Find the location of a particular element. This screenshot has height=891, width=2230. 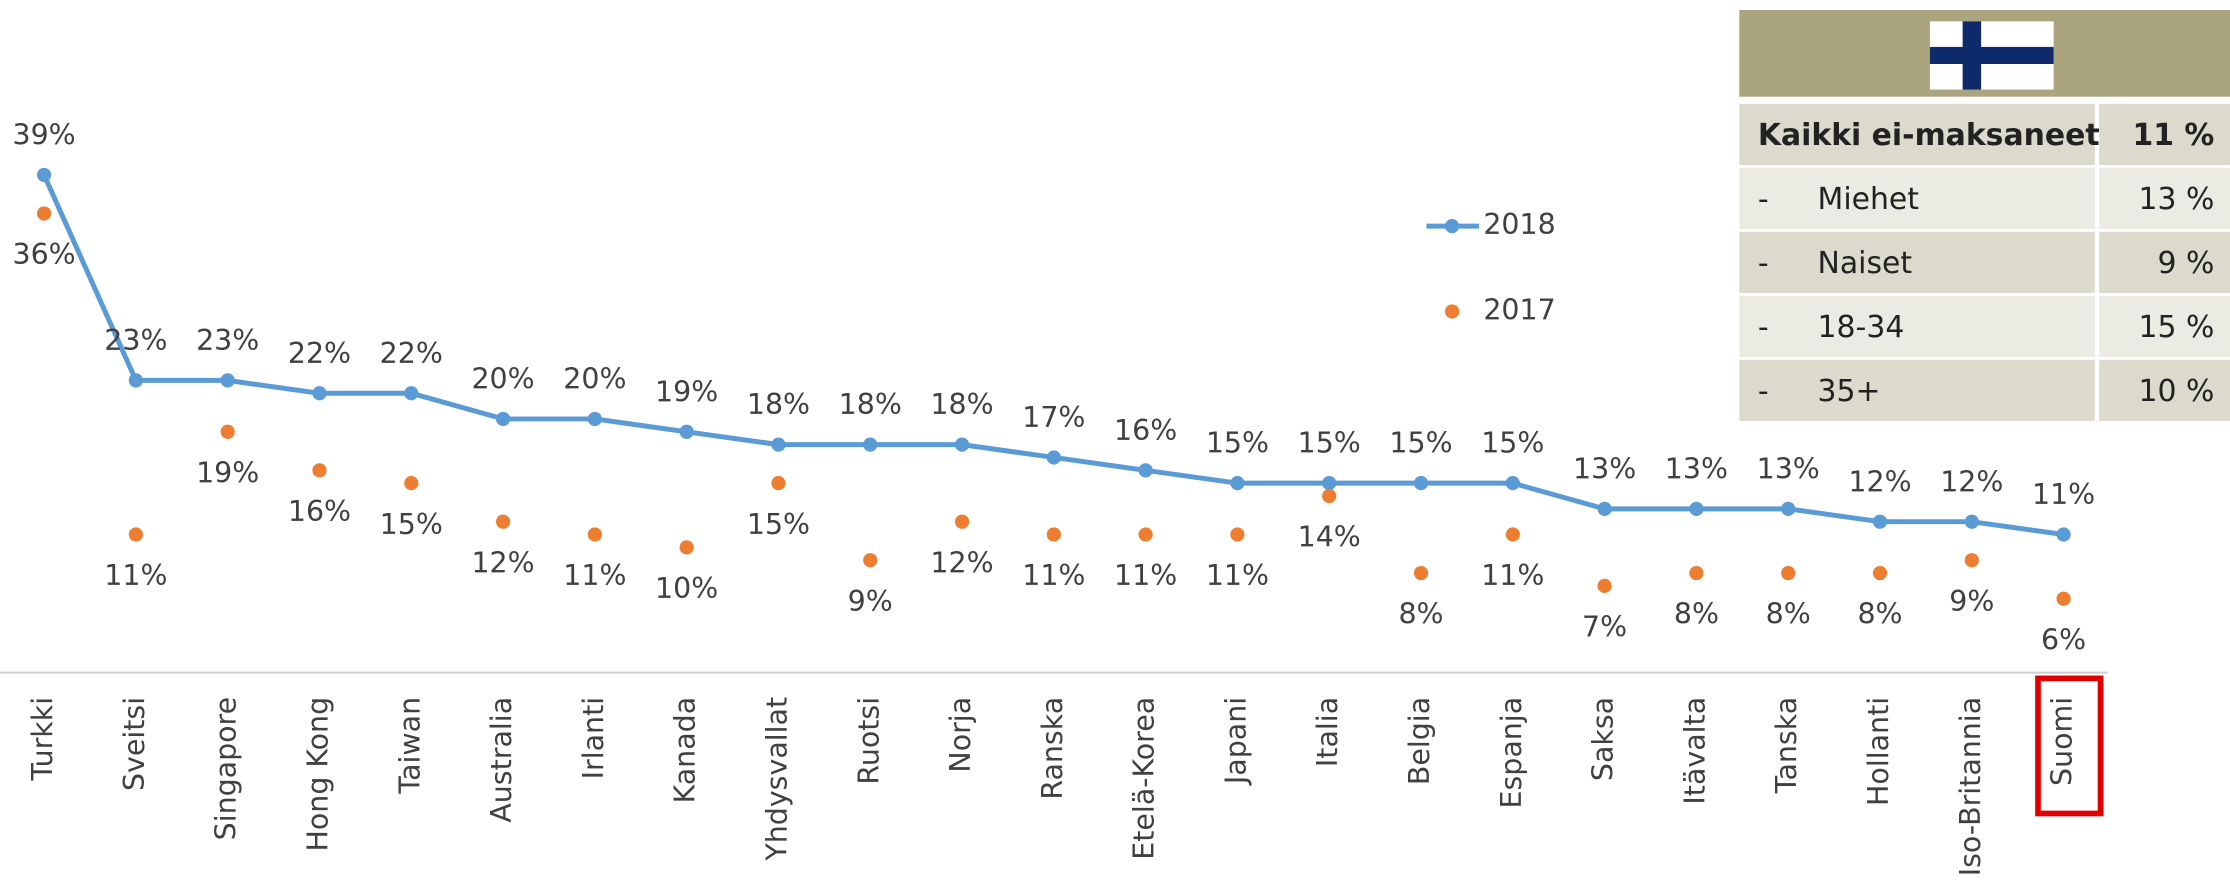

x-tick-label: Etelä-Korea is located at coordinates (1144, 778).